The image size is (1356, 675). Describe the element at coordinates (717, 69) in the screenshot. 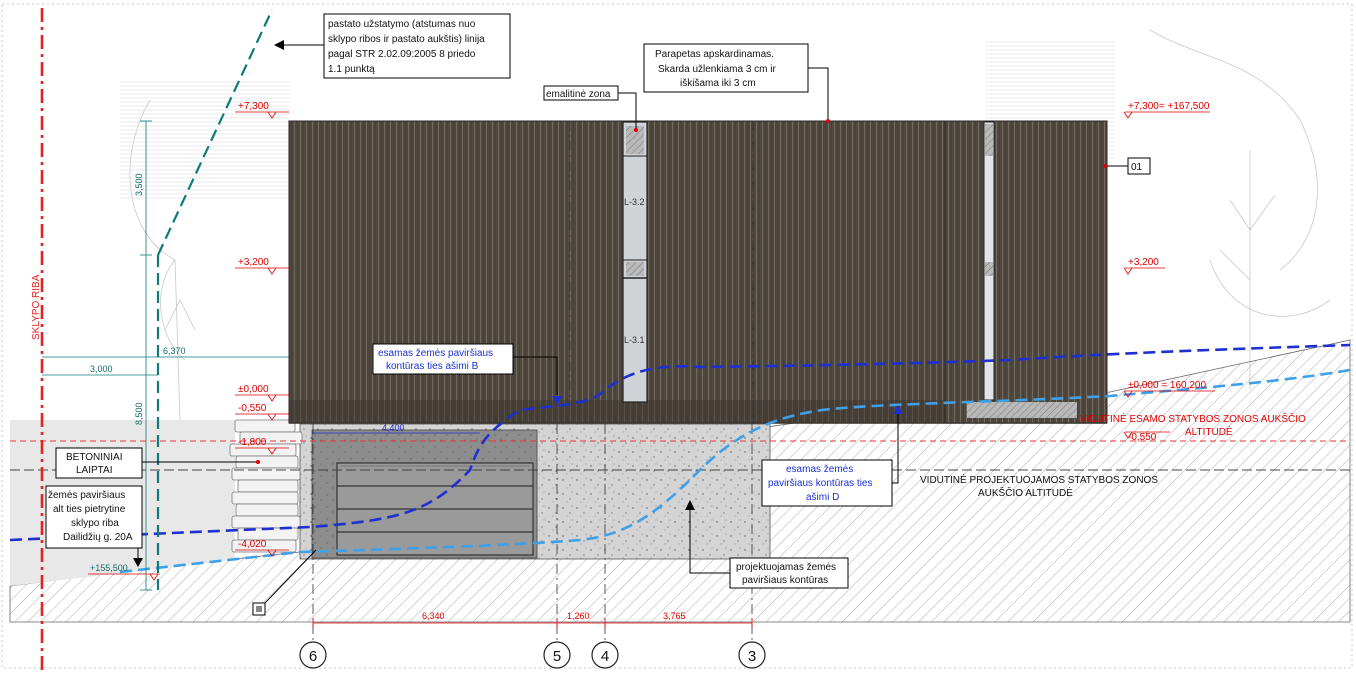

I see `svg-text: Skarda užlenkiama 3 cm ir` at that location.